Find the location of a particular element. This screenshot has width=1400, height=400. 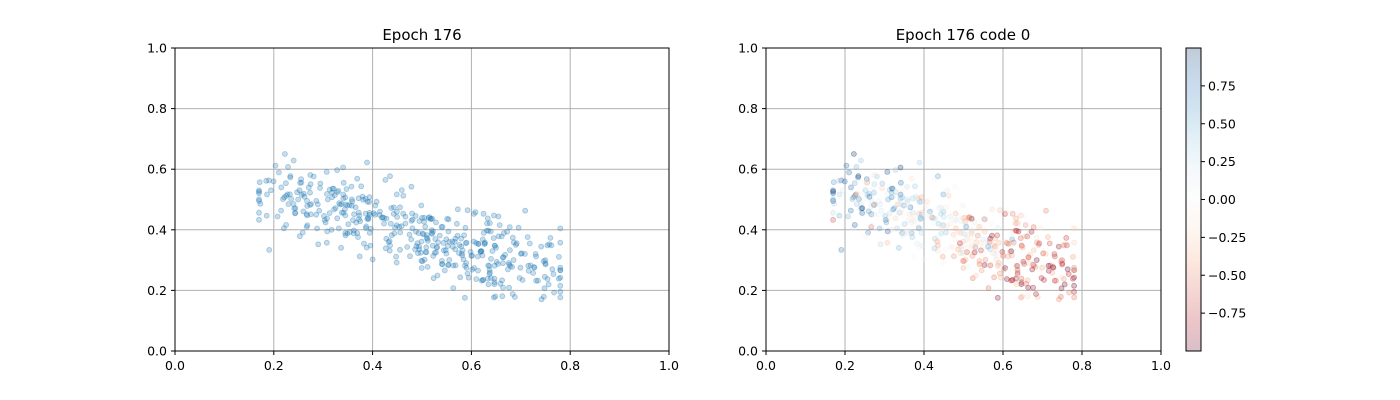

y-tick-label: 0.4 is located at coordinates (748, 229).